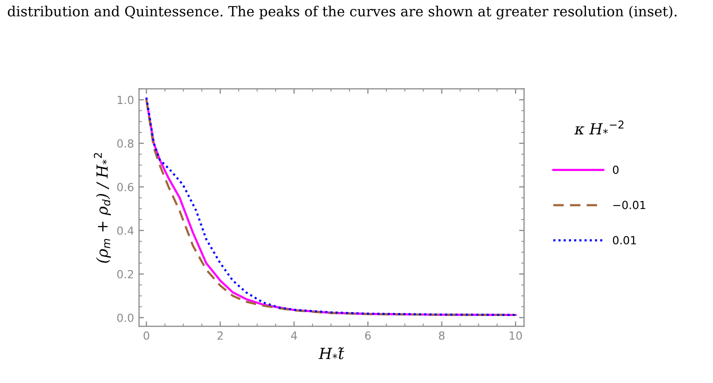 The width and height of the screenshot is (713, 383). I want to click on x-tick-label: 2, so click(220, 335).